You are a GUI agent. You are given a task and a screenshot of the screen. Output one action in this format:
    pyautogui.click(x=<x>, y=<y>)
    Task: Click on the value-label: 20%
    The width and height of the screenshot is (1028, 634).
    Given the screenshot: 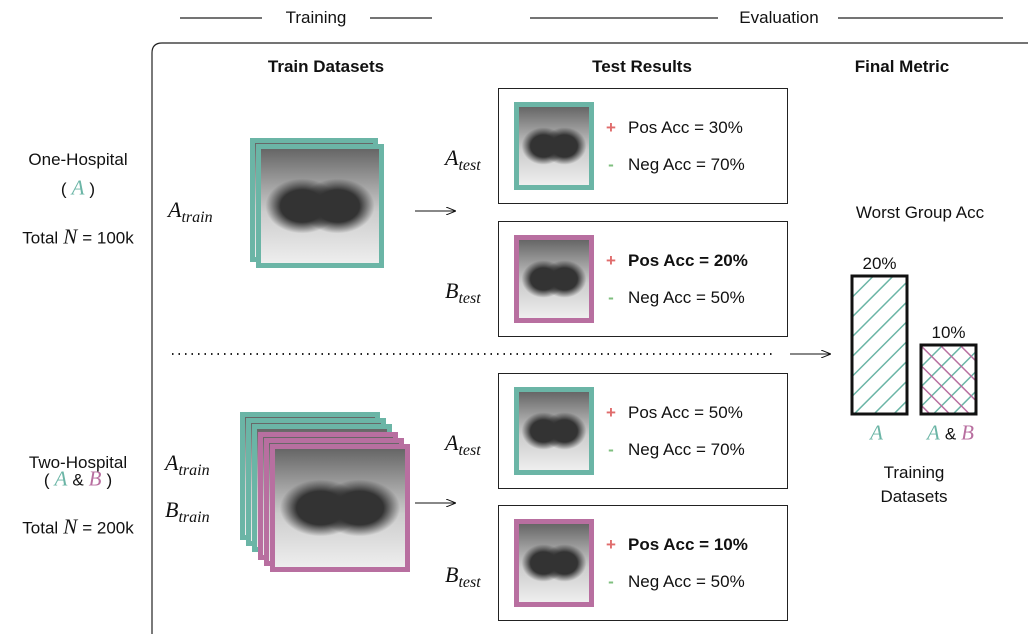 What is the action you would take?
    pyautogui.click(x=879, y=263)
    